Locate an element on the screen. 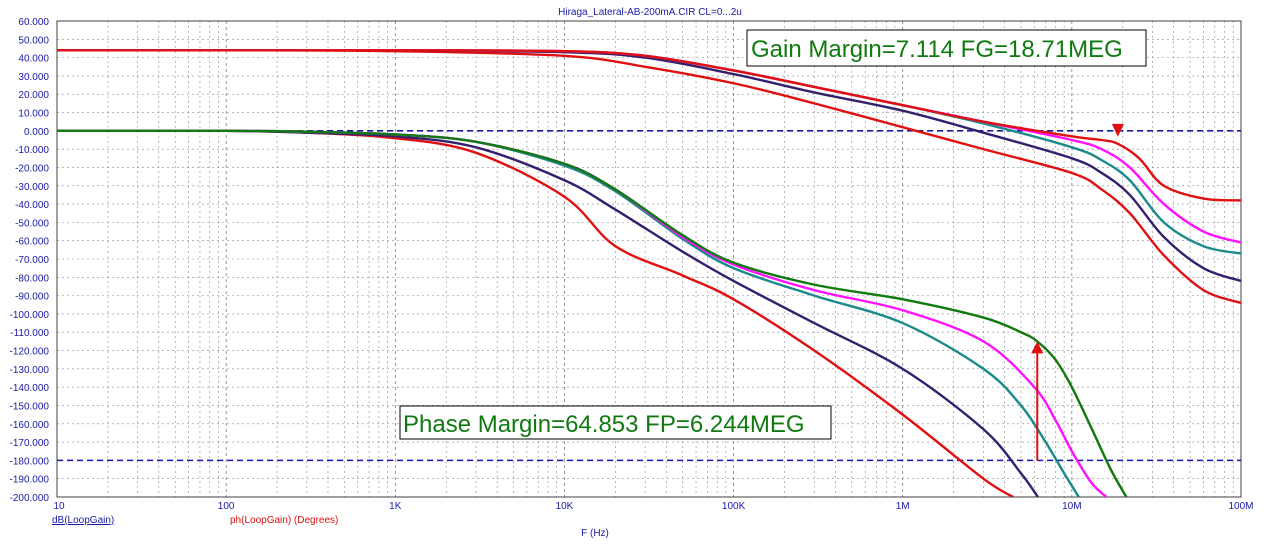 The width and height of the screenshot is (1271, 548). legend-phase-label: ph(LoopGain) (Degrees) is located at coordinates (284, 520).